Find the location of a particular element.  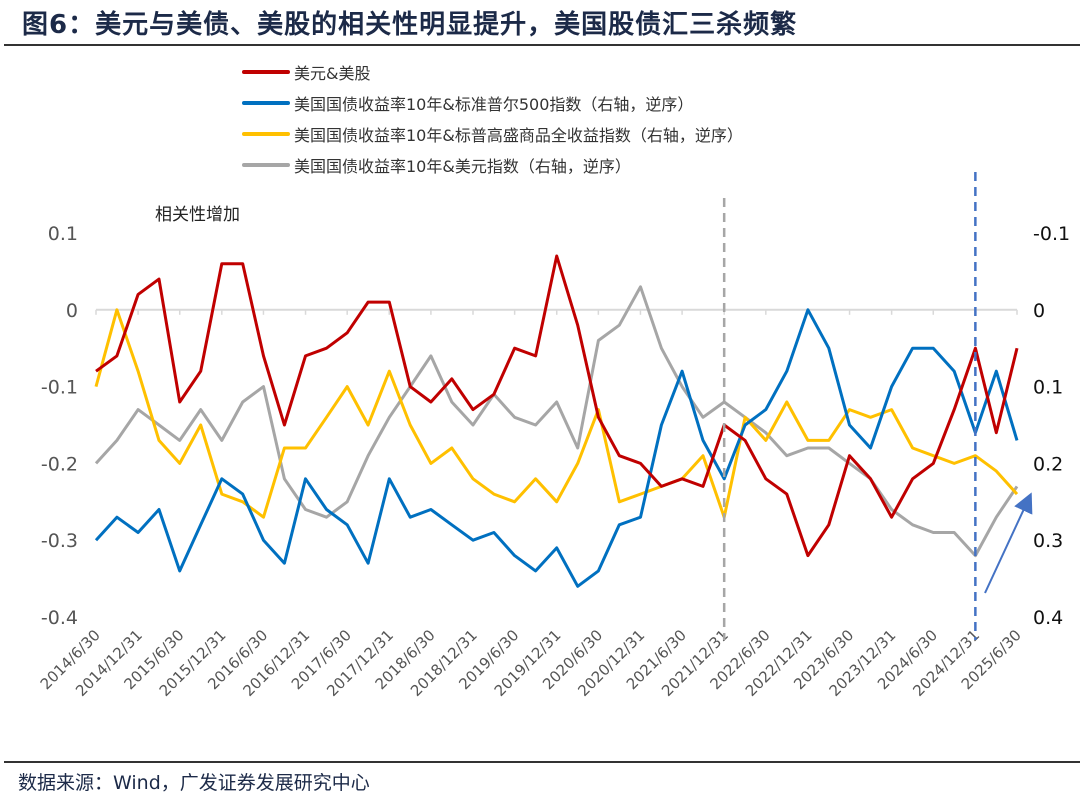

left-y-tick-label: -0.1 is located at coordinates (59, 388).